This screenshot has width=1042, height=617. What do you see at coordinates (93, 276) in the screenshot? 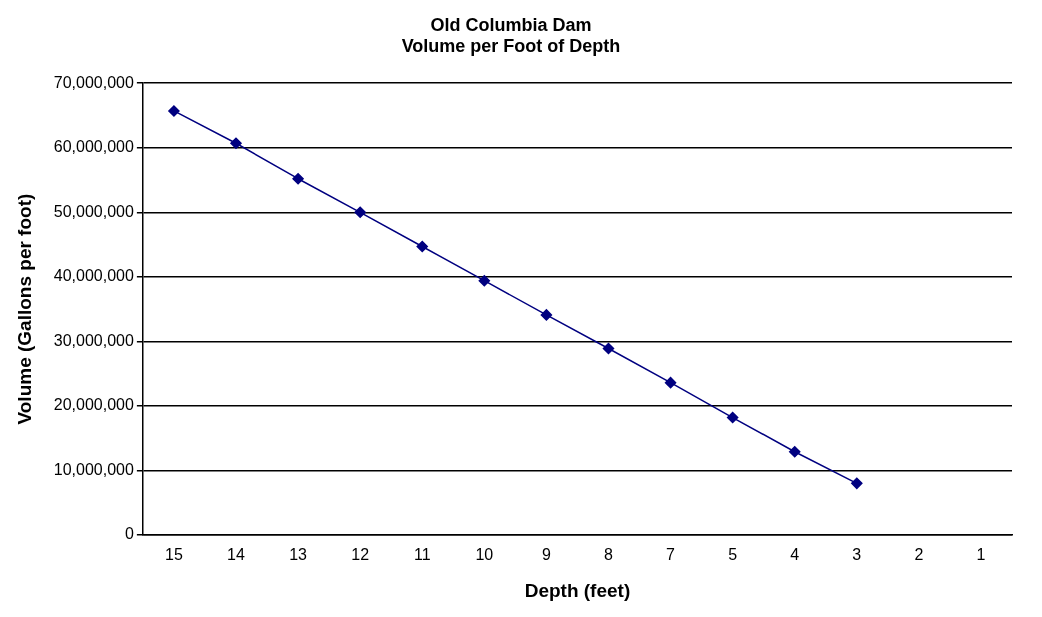
I see `y-tick-label: 40,000,000` at bounding box center [93, 276].